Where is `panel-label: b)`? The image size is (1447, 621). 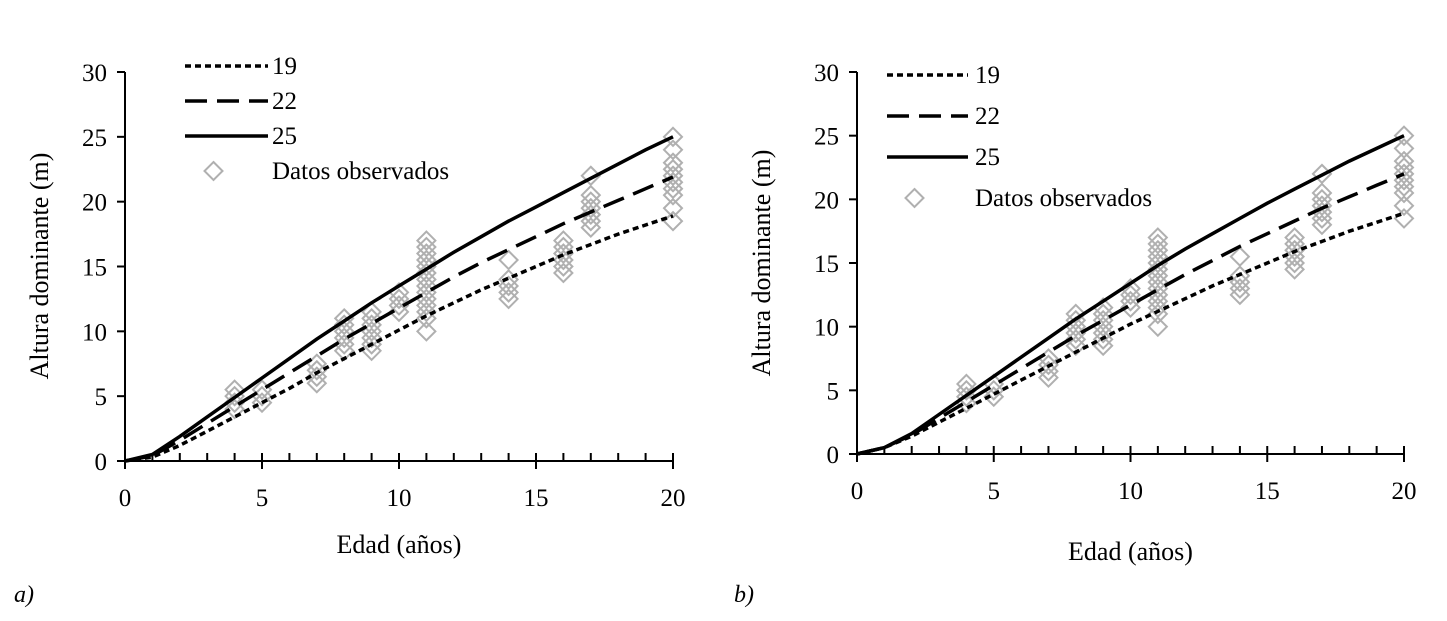
panel-label: b) is located at coordinates (744, 595).